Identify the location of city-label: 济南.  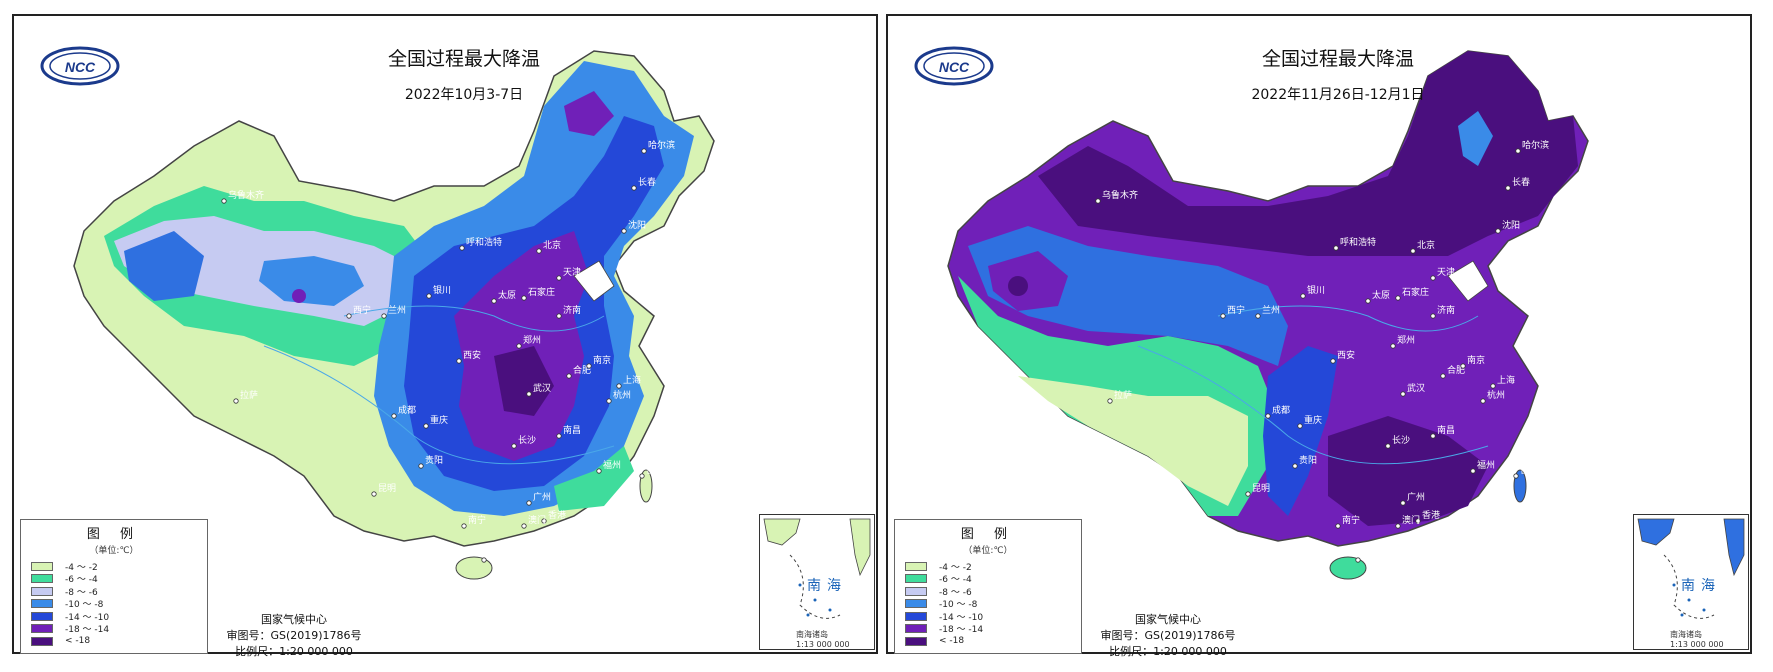
(1446, 310).